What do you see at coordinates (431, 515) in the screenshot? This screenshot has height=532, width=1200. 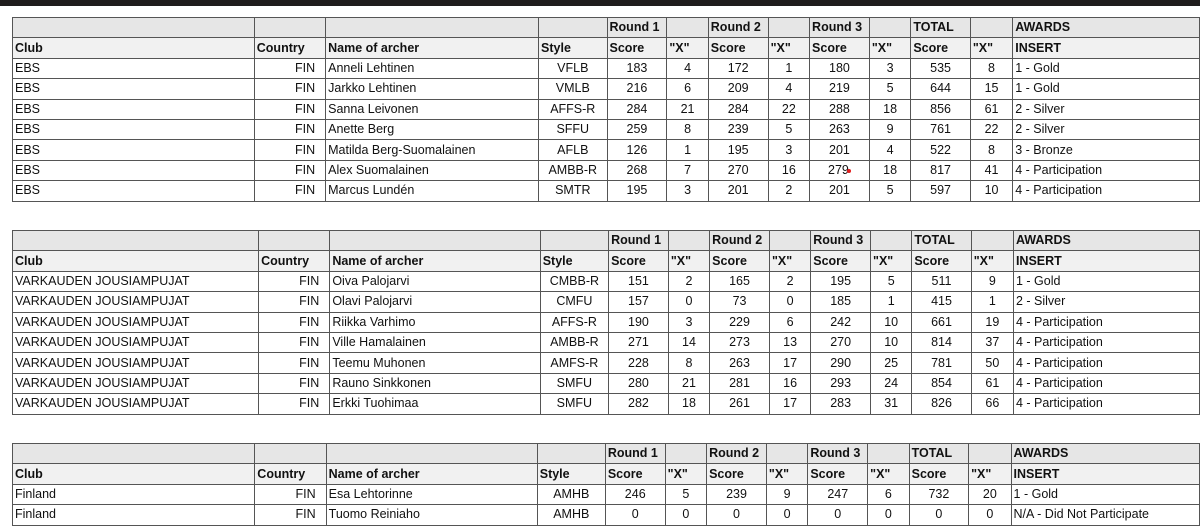 I see `cell-archer-name: Tuomo Reiniaho` at bounding box center [431, 515].